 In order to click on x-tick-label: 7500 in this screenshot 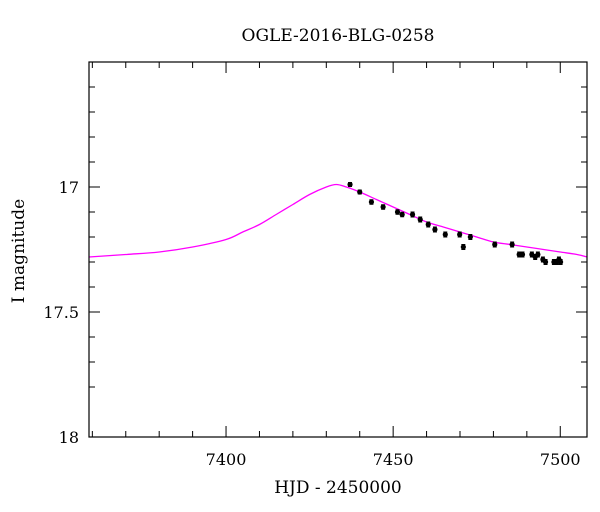, I will do `click(560, 459)`.